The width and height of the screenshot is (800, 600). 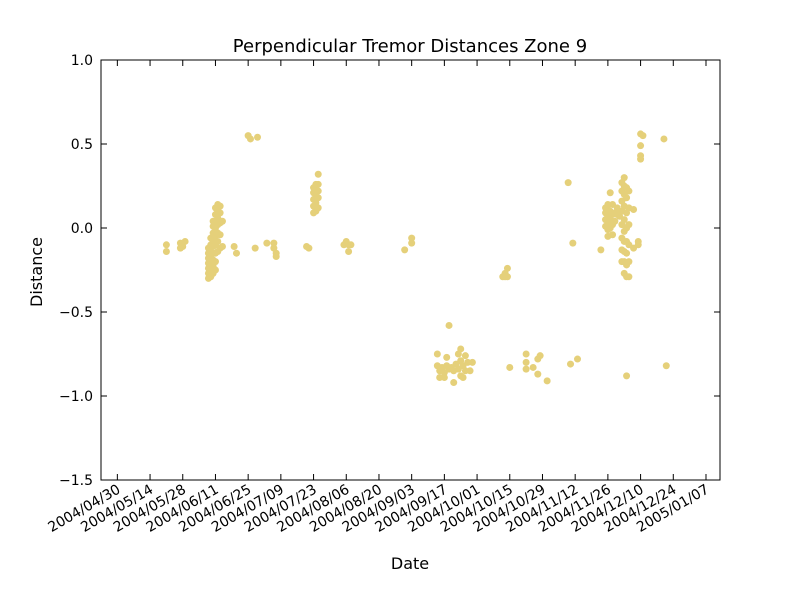 What do you see at coordinates (410, 46) in the screenshot?
I see `chart-title: Perpendicular Tremor Distances Zone 9` at bounding box center [410, 46].